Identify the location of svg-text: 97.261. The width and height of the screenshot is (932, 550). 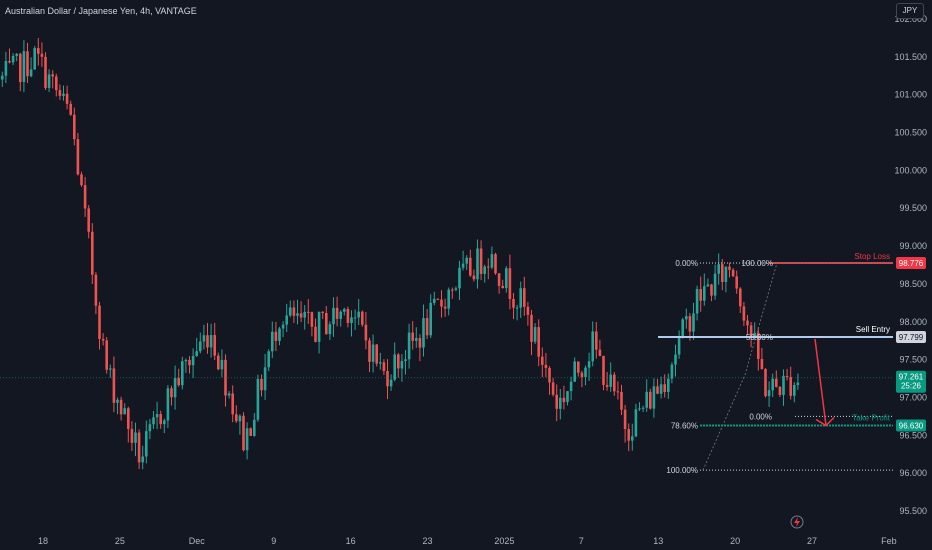
(911, 377).